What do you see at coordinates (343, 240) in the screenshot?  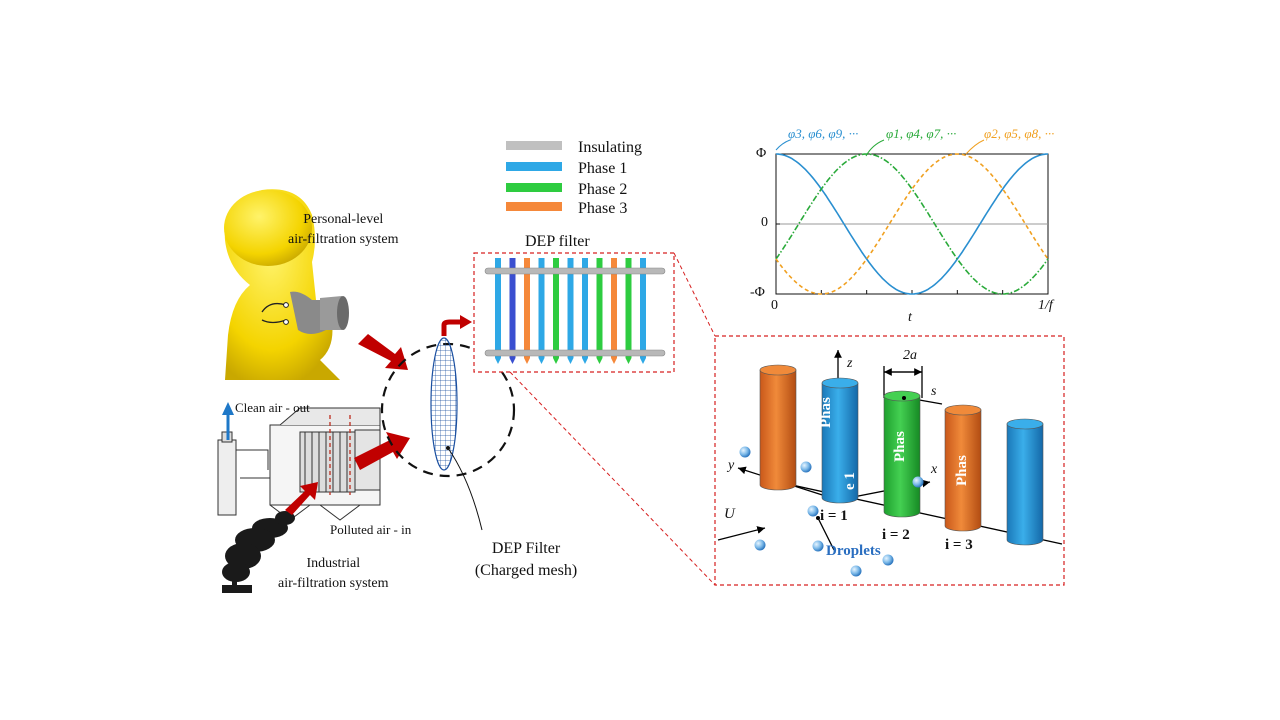 I see `personal-label-line2: air-filtration system` at bounding box center [343, 240].